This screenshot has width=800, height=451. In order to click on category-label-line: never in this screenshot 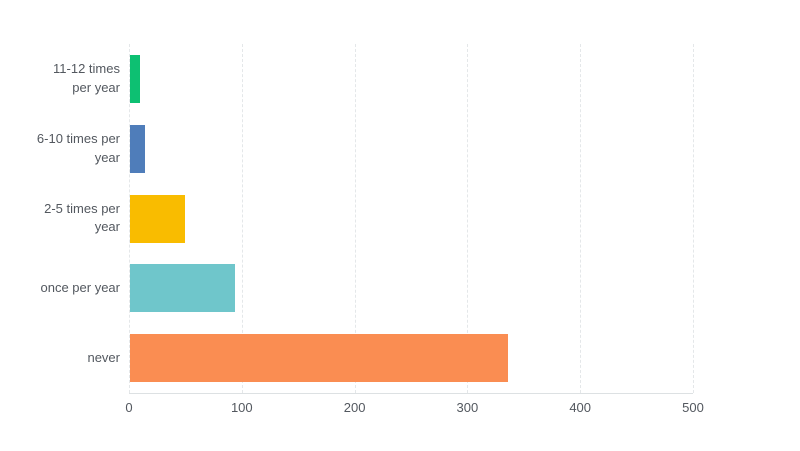, I will do `click(103, 357)`.